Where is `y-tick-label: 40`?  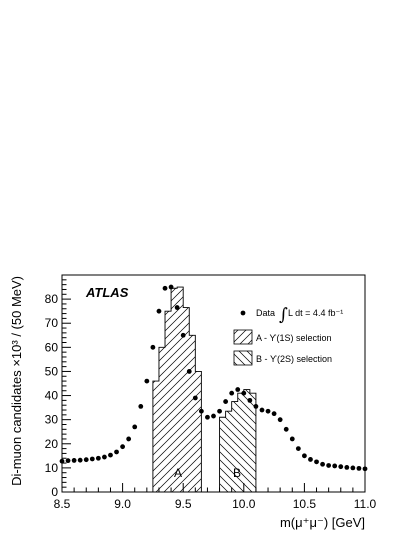 y-tick-label: 40 is located at coordinates (52, 396).